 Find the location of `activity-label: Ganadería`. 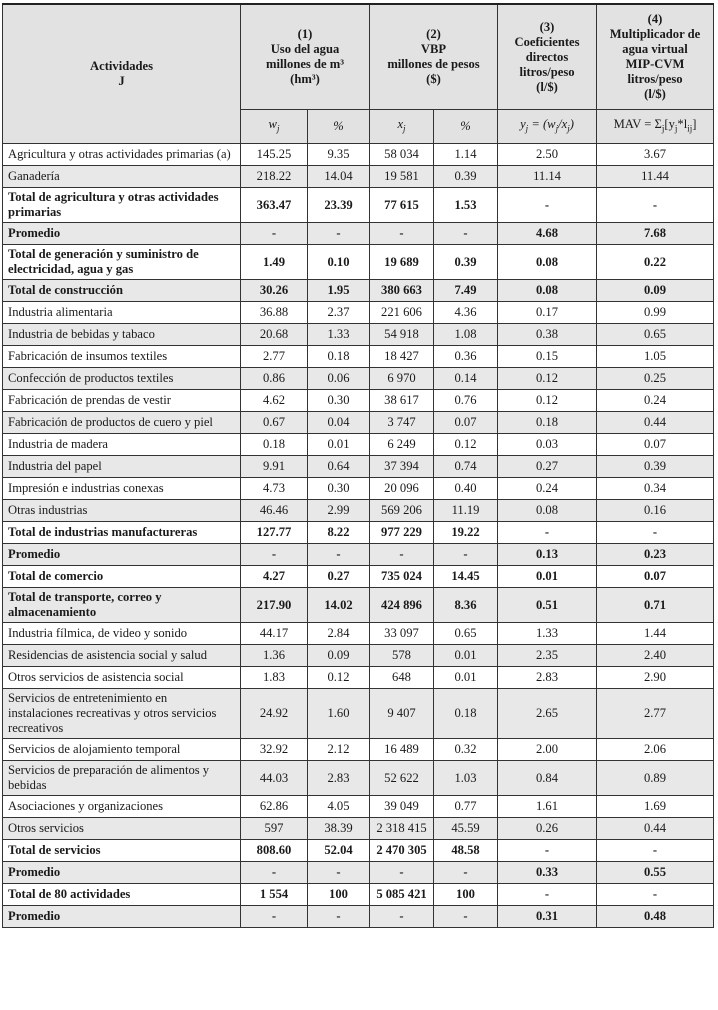

activity-label: Ganadería is located at coordinates (121, 176).